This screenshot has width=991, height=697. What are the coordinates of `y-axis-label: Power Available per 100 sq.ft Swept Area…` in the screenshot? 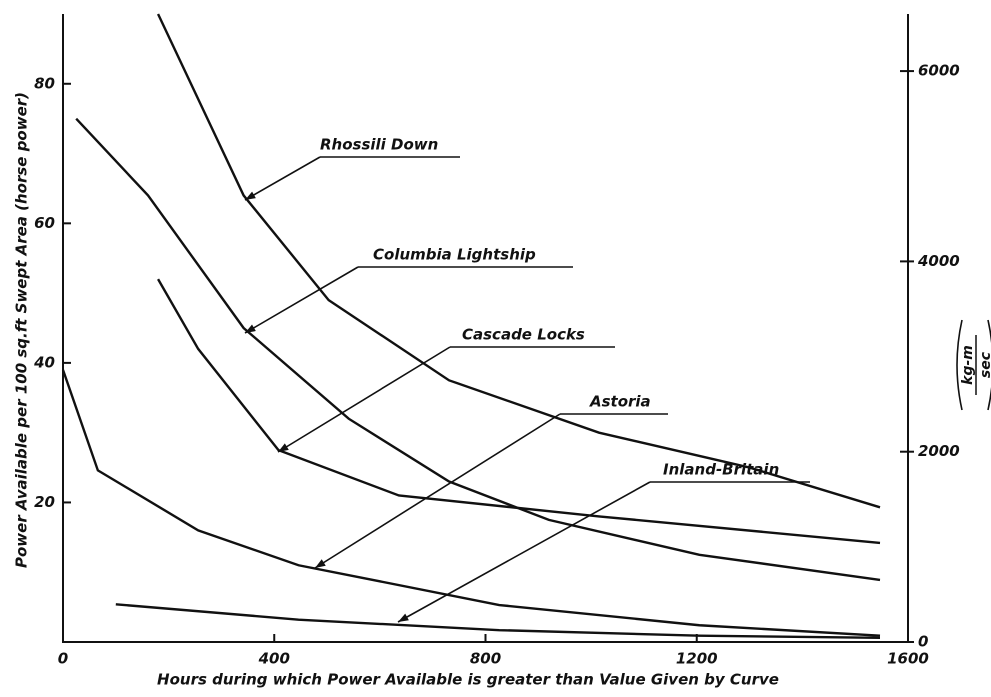 It's located at (22, 330).